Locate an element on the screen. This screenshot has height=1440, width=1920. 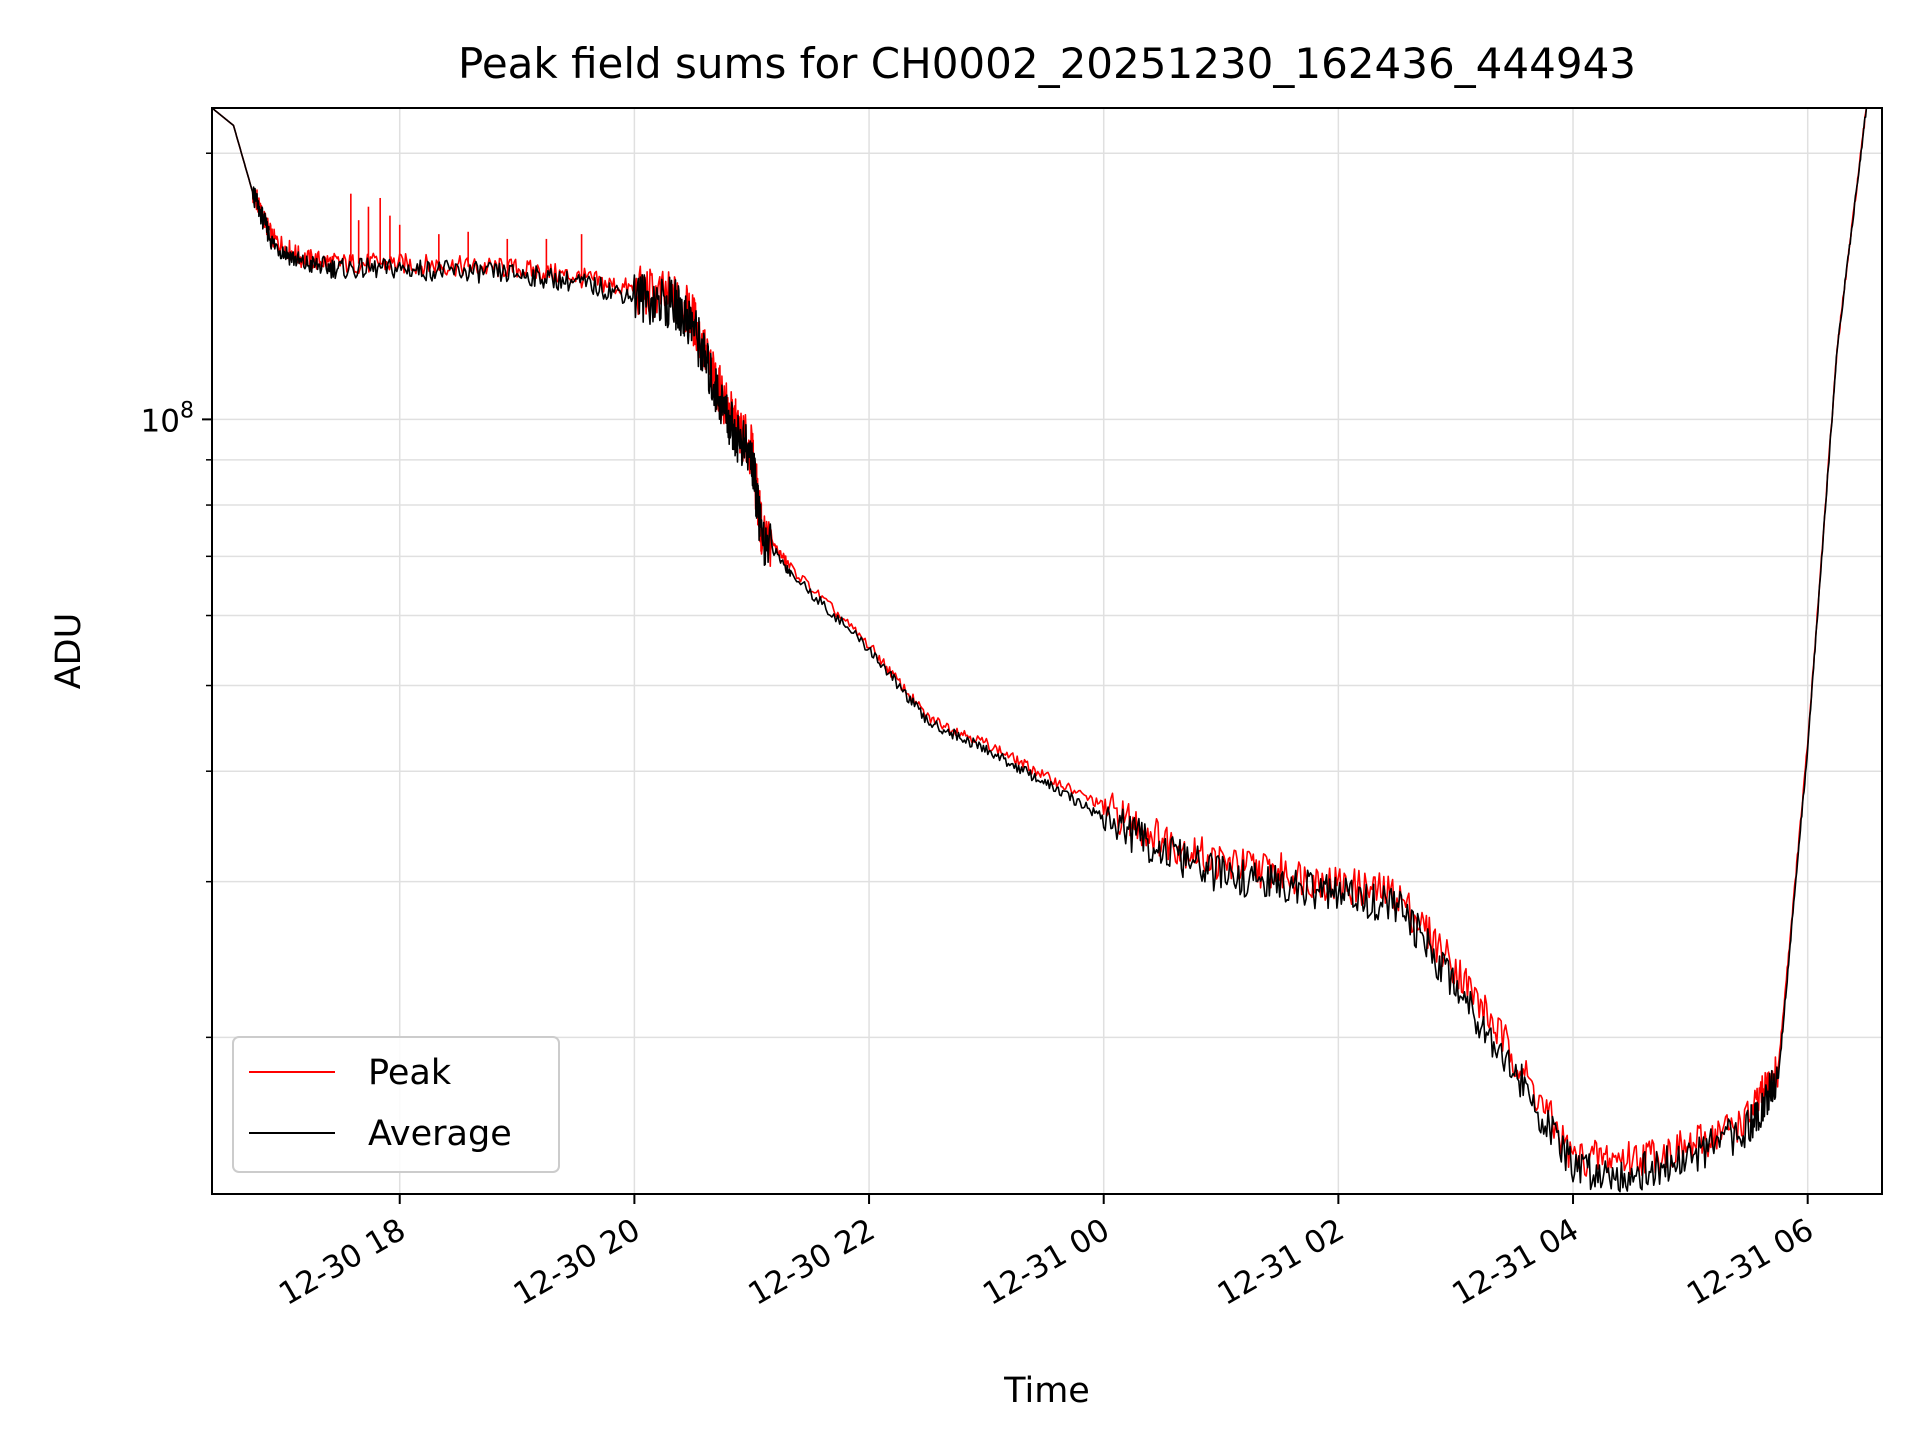
y-axis-label: ADU is located at coordinates (69, 651).